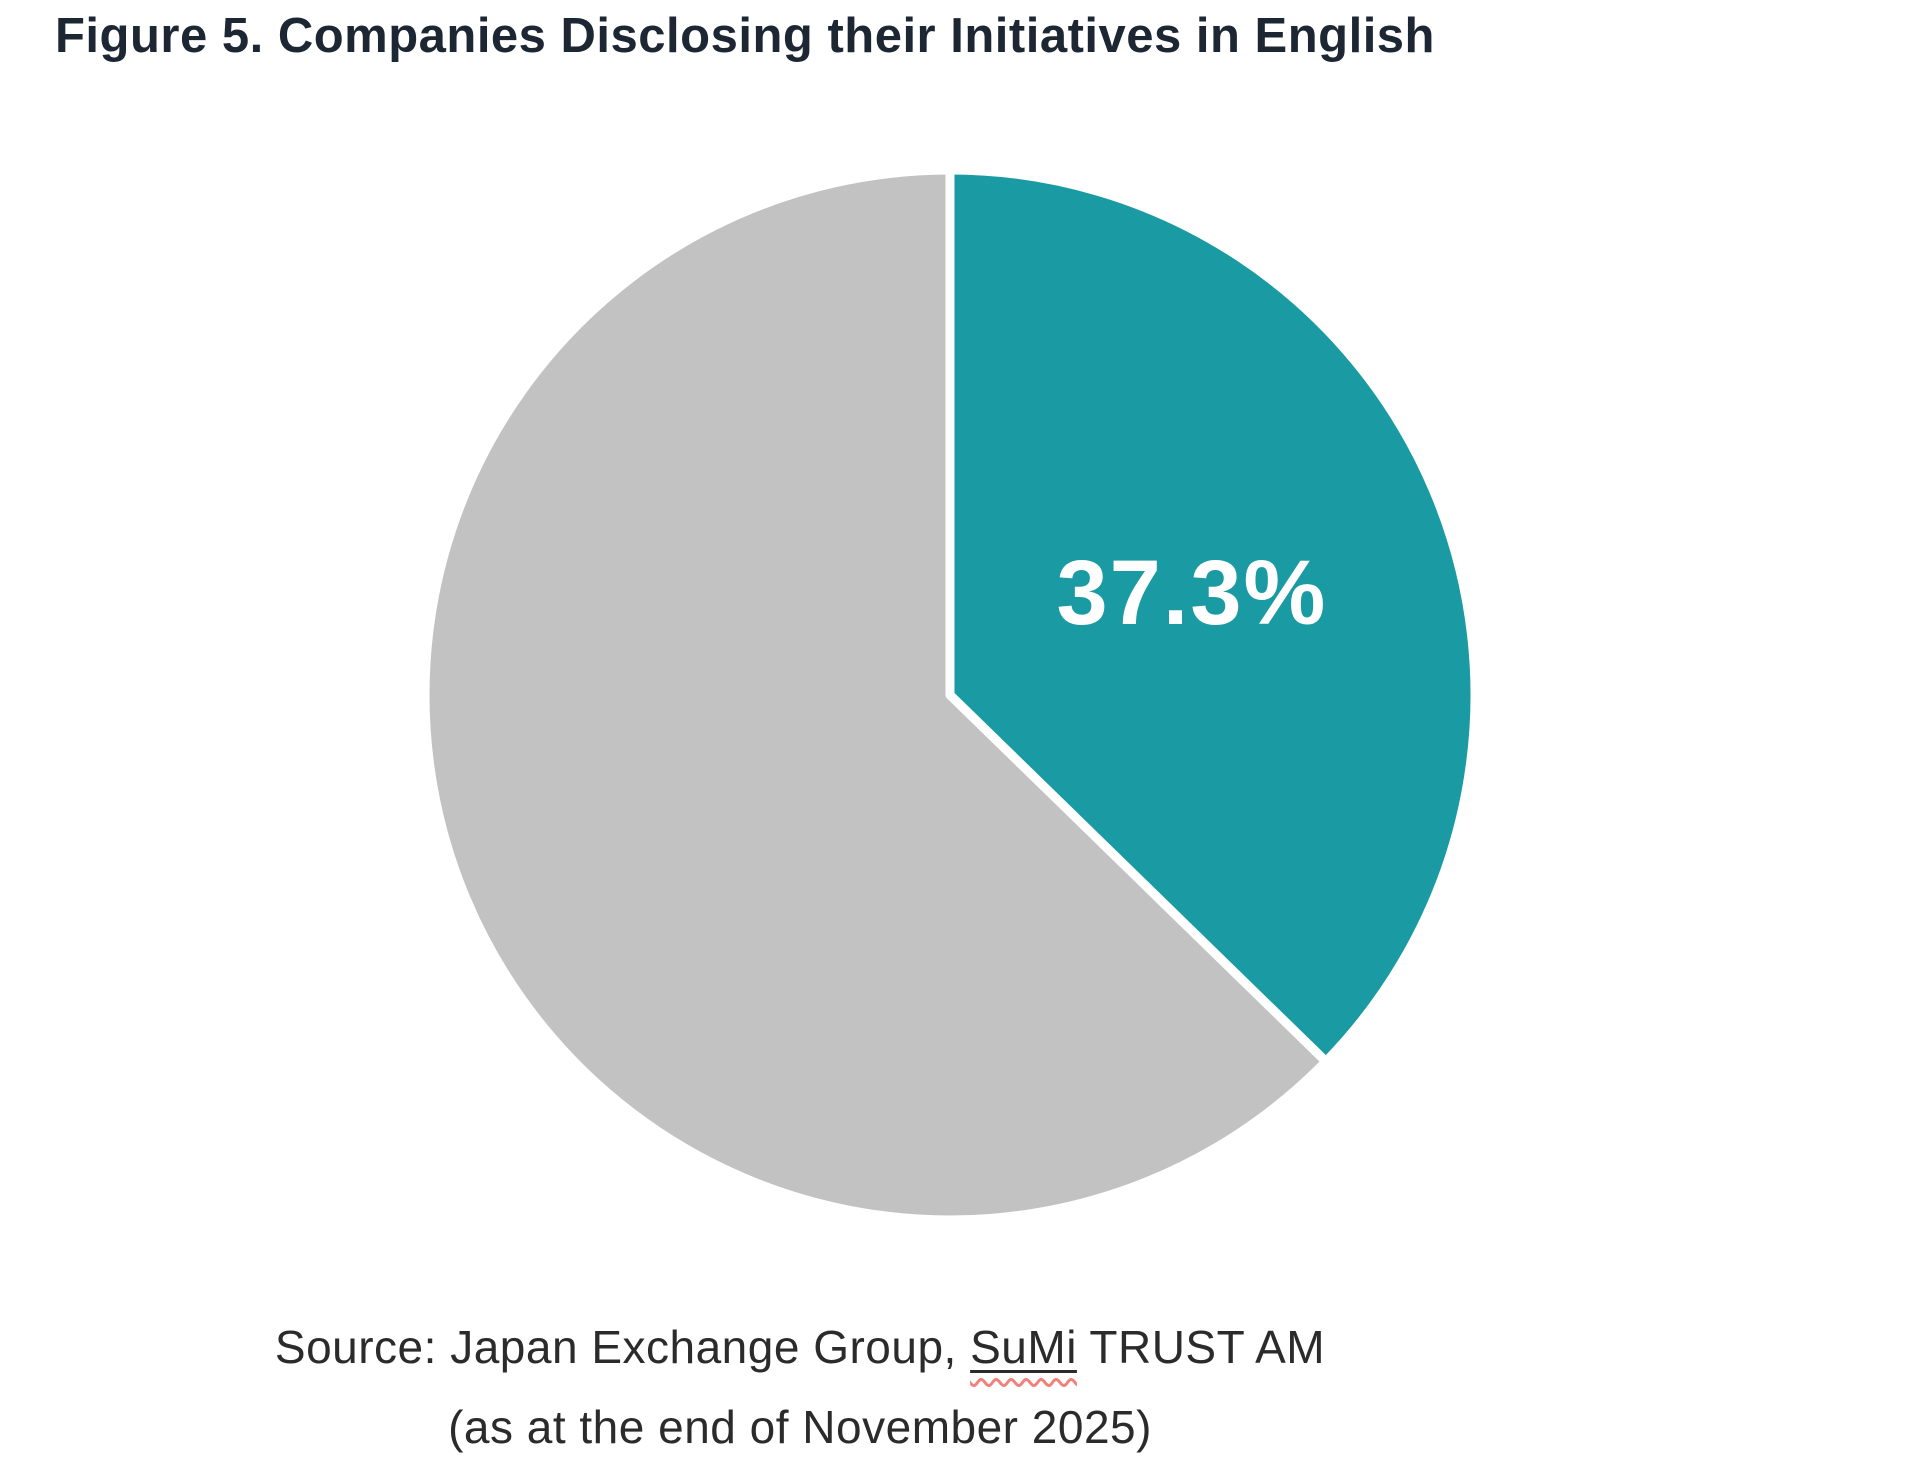  I want to click on pie-slice-label: 37.3%, so click(1191, 593).